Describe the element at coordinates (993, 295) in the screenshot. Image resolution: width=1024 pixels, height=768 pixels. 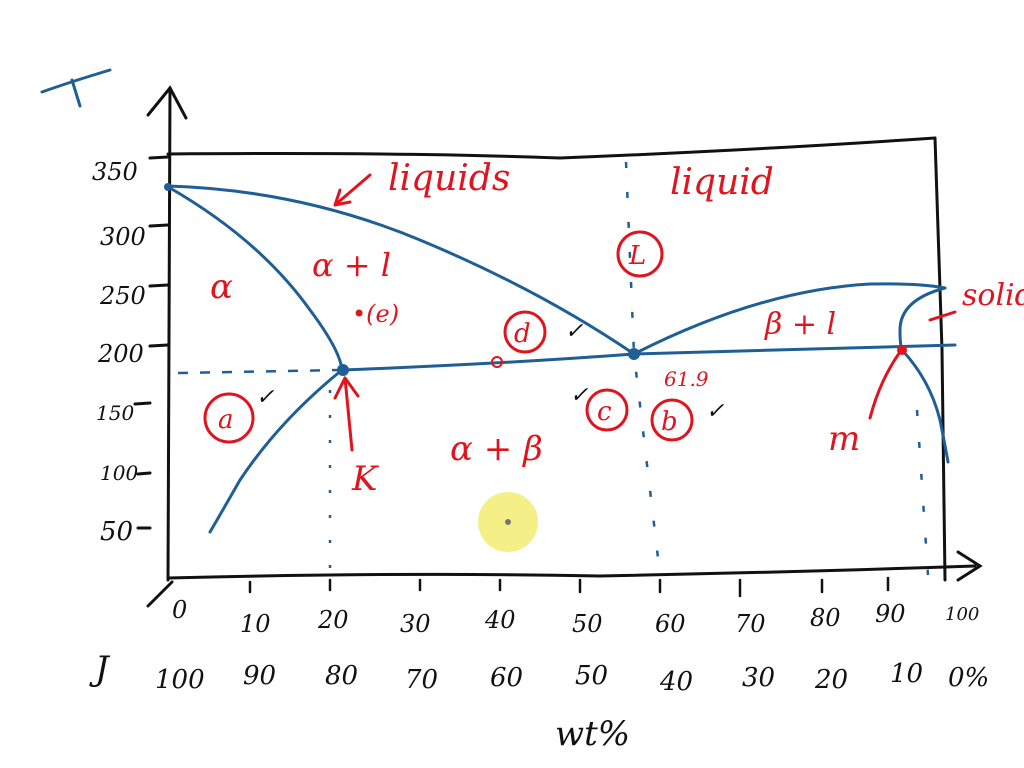
I see `solidus-label: solid` at that location.